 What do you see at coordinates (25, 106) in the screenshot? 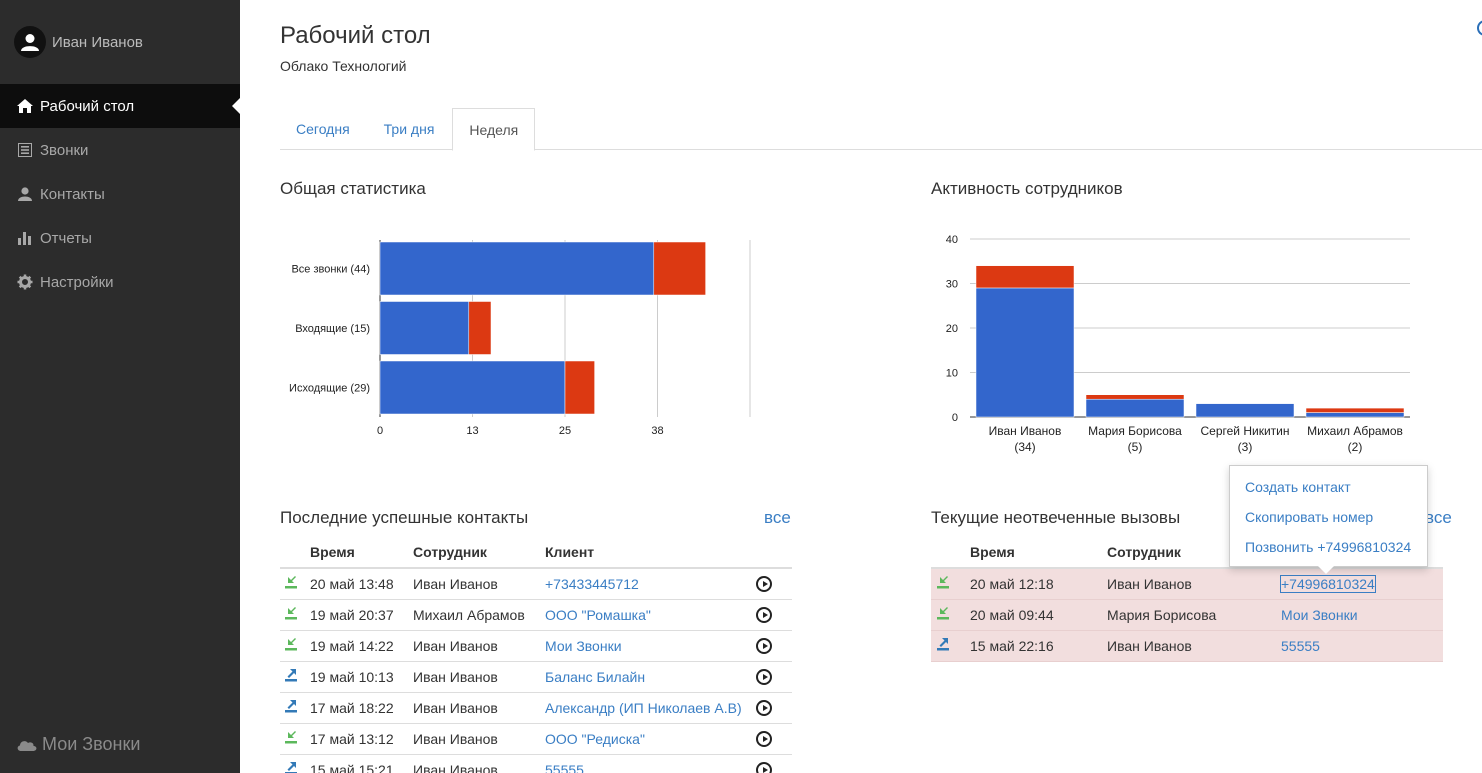
I see `home-icon` at bounding box center [25, 106].